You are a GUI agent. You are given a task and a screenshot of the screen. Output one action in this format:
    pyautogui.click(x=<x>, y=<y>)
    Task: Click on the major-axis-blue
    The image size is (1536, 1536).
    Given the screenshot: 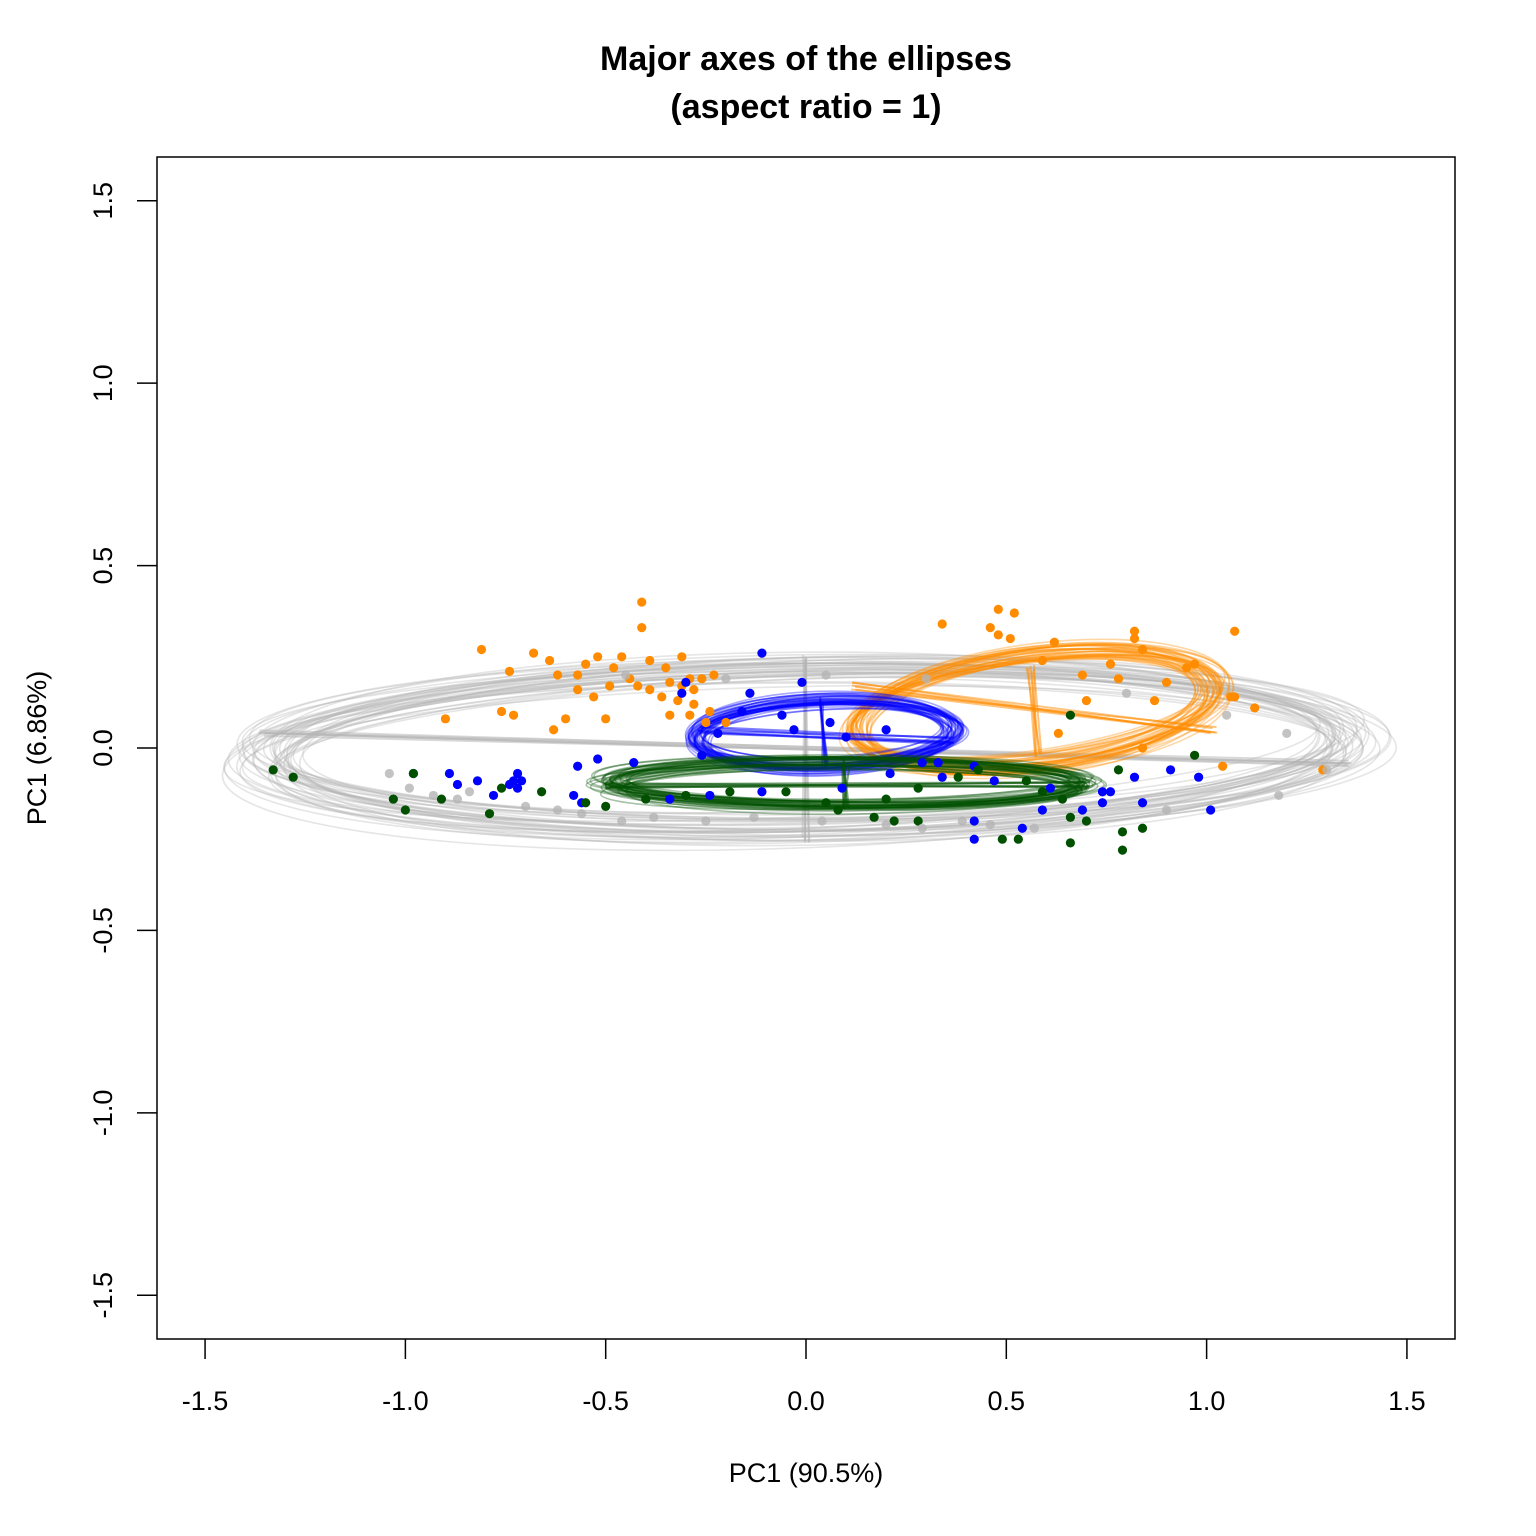 What is the action you would take?
    pyautogui.click(x=825, y=732)
    